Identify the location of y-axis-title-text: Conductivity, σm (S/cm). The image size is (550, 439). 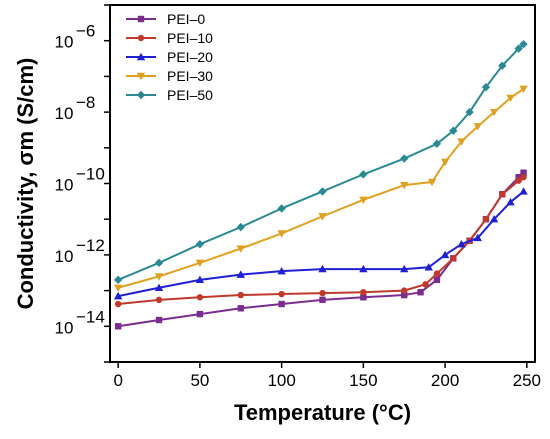
(25, 184).